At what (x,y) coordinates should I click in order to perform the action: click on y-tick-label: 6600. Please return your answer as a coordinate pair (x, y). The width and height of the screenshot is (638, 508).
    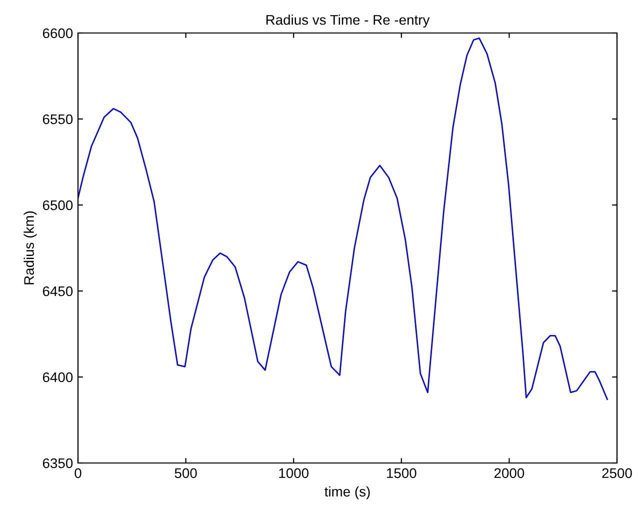
    Looking at the image, I should click on (57, 33).